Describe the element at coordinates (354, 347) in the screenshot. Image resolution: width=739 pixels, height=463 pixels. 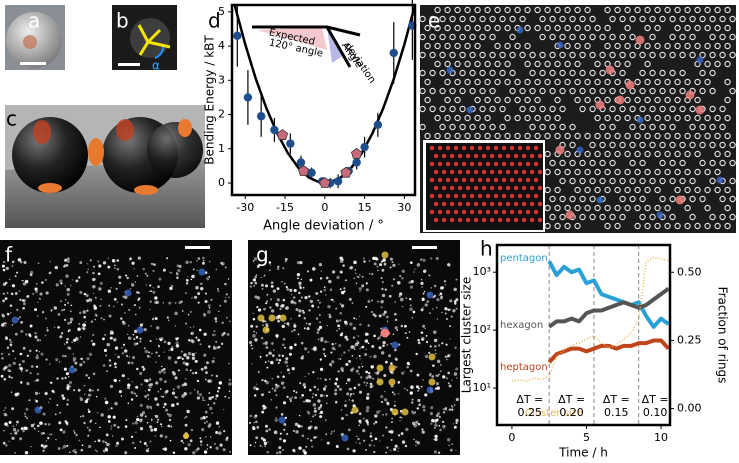
I see `panel-g-image` at that location.